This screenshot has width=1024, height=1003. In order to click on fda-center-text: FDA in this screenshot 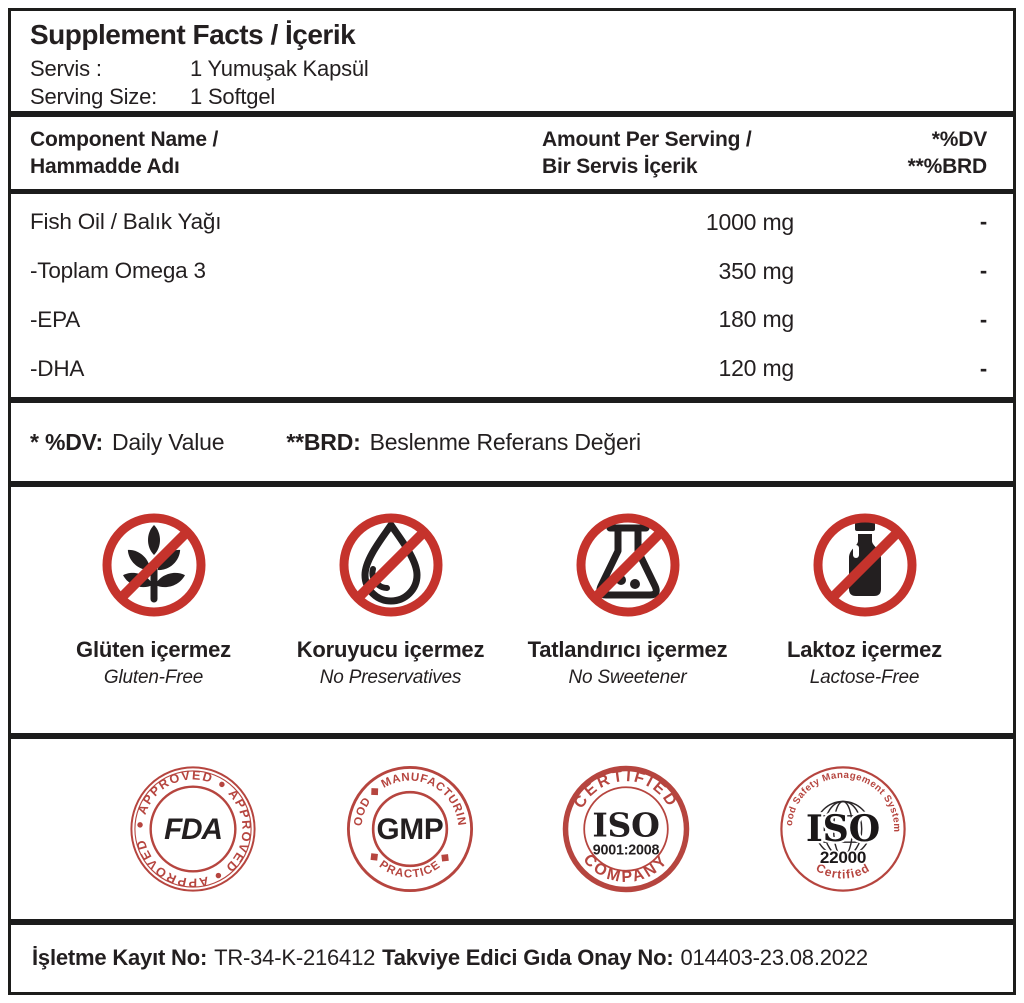, I will do `click(193, 829)`.